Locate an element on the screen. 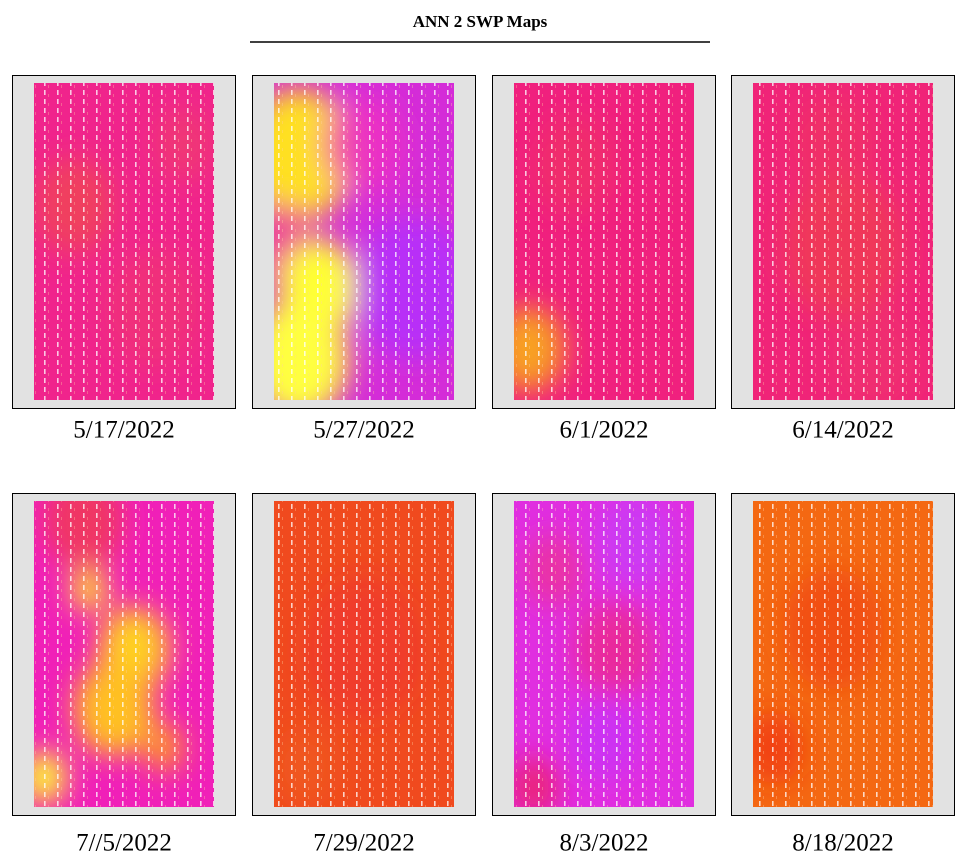  map-panel: 6/1/2022 is located at coordinates (604, 259).